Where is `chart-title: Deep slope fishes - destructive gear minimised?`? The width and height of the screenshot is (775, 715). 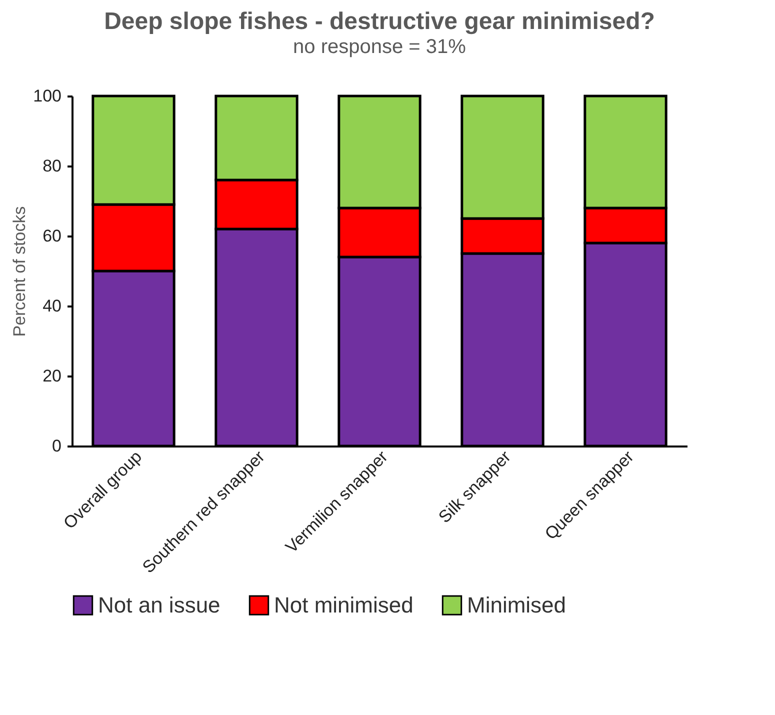 chart-title: Deep slope fishes - destructive gear minimised? is located at coordinates (379, 21).